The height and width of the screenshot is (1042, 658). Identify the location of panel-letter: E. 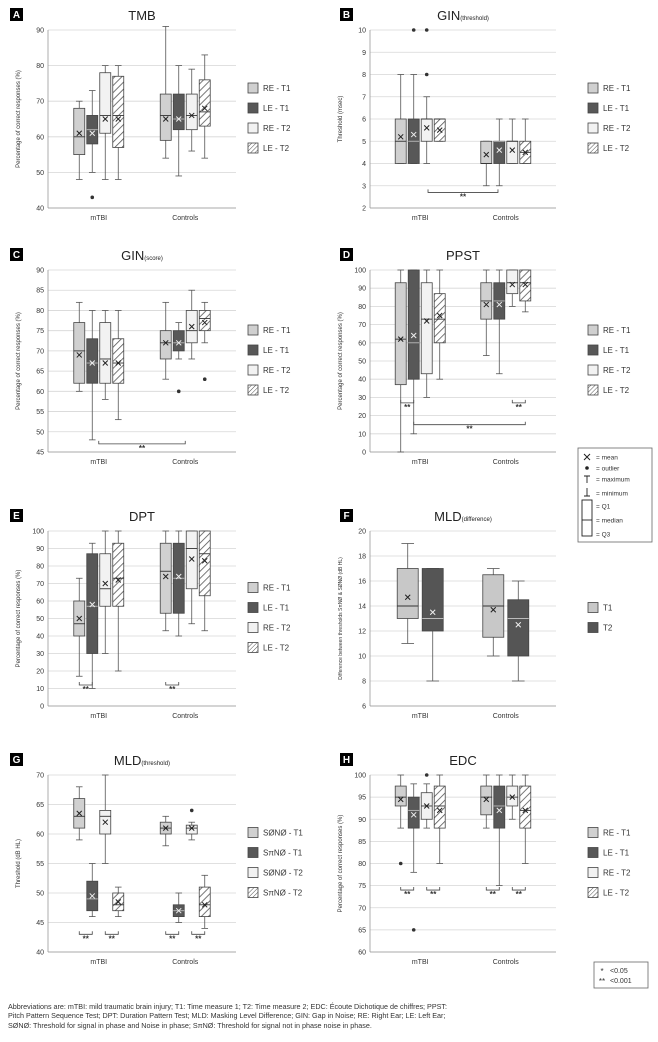
(16, 516).